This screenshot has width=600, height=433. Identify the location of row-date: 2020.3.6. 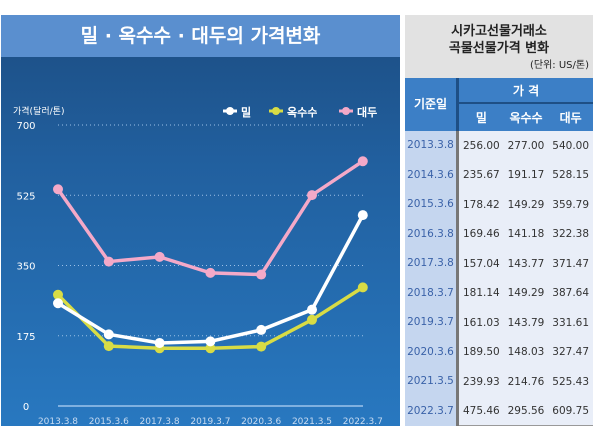
(432, 352).